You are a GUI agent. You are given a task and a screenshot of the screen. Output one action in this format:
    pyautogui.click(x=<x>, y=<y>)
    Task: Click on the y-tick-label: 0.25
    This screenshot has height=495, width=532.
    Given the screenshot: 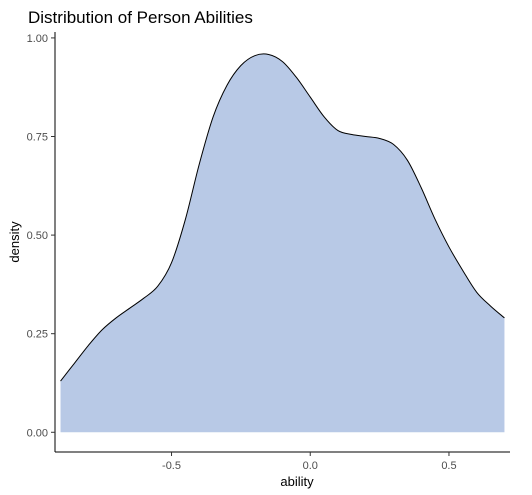 What is the action you would take?
    pyautogui.click(x=37, y=335)
    